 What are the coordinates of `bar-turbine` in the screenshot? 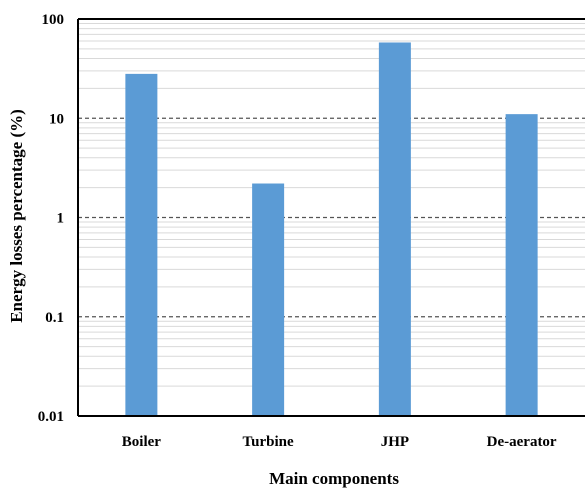 It's located at (268, 299).